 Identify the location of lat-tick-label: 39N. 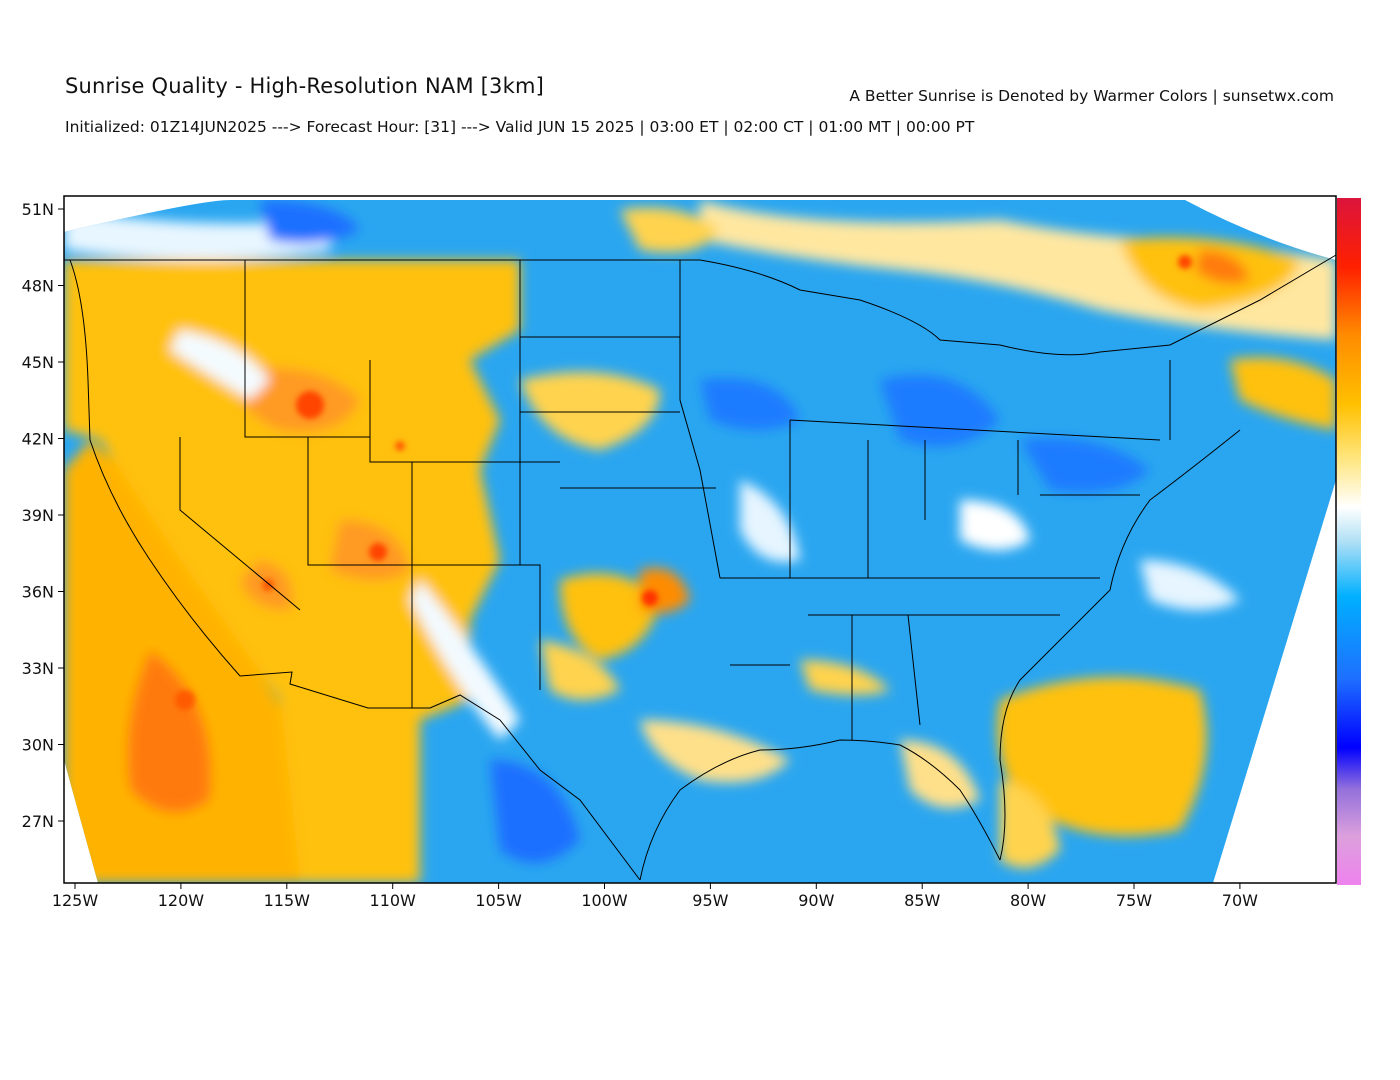
(38, 515).